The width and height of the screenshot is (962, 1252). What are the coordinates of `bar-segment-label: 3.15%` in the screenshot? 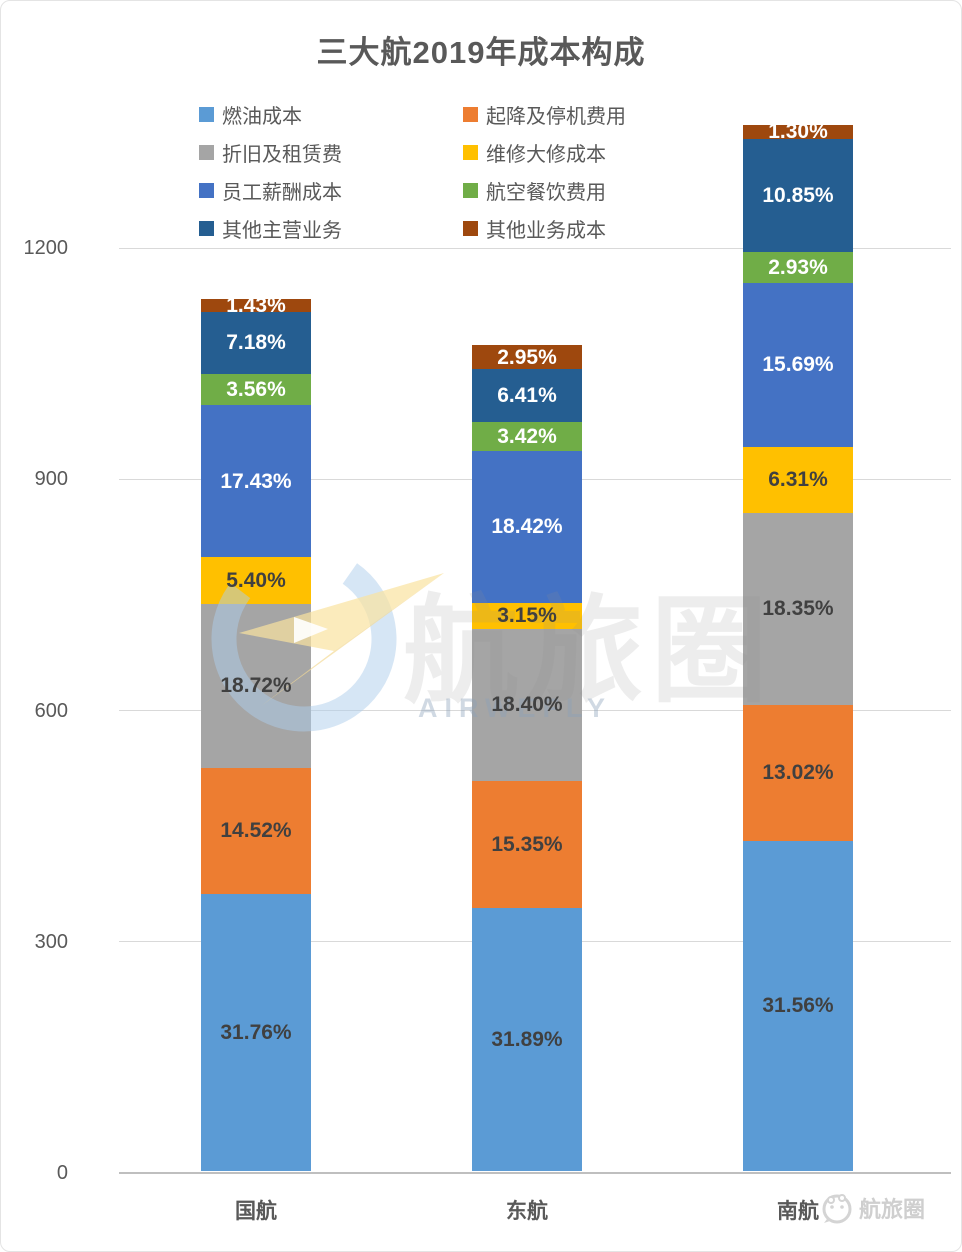 It's located at (527, 616).